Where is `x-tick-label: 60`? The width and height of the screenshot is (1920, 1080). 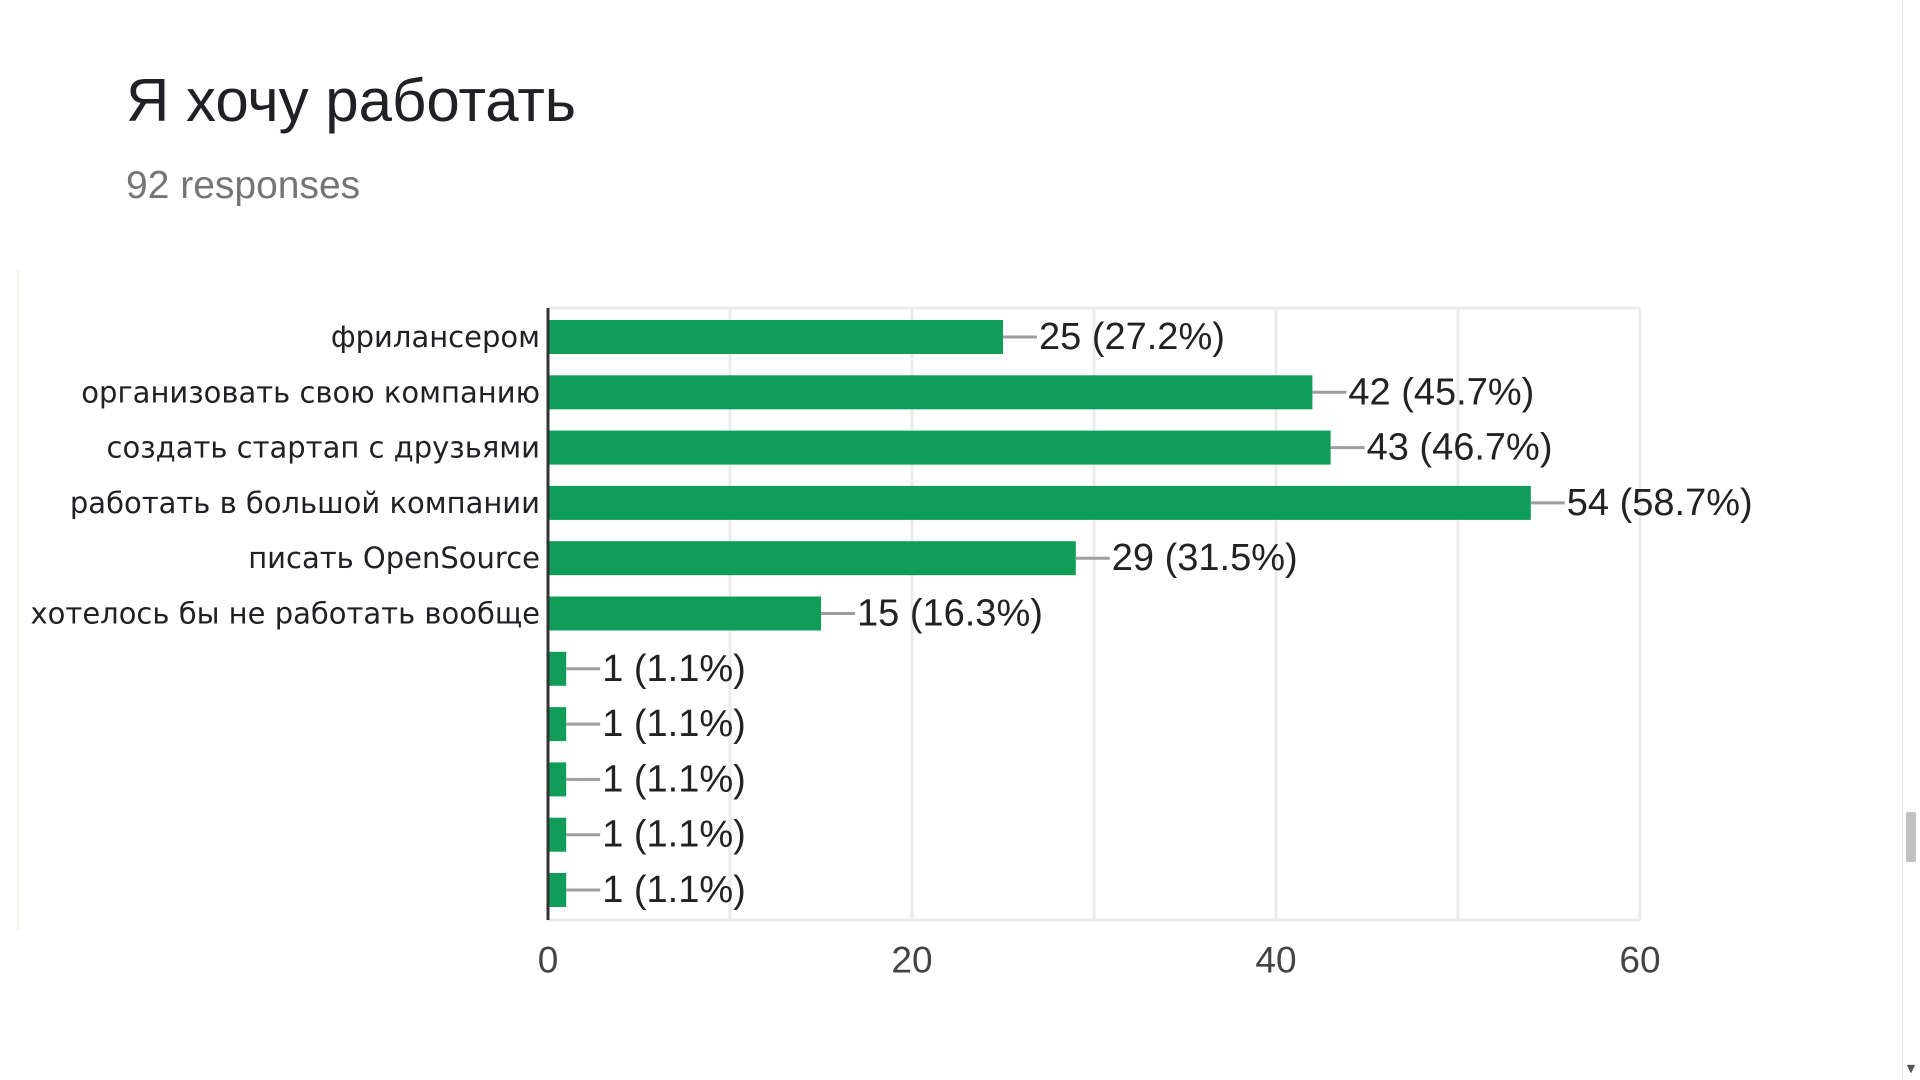
x-tick-label: 60 is located at coordinates (1639, 960).